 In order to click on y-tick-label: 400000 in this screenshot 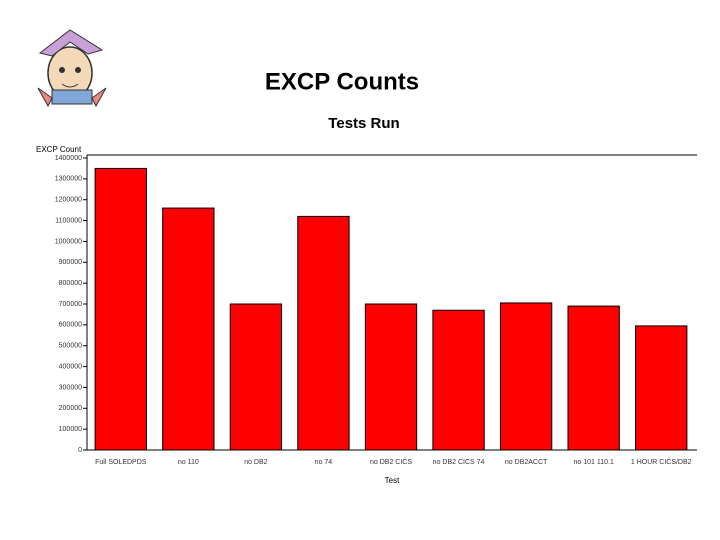, I will do `click(70, 366)`.